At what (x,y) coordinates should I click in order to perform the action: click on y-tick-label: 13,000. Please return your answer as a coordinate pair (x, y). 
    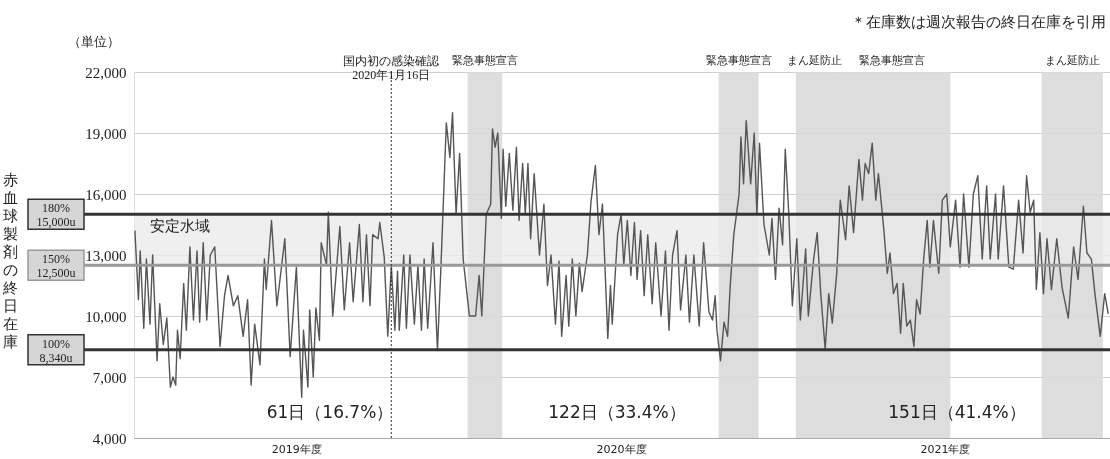
    Looking at the image, I should click on (106, 255).